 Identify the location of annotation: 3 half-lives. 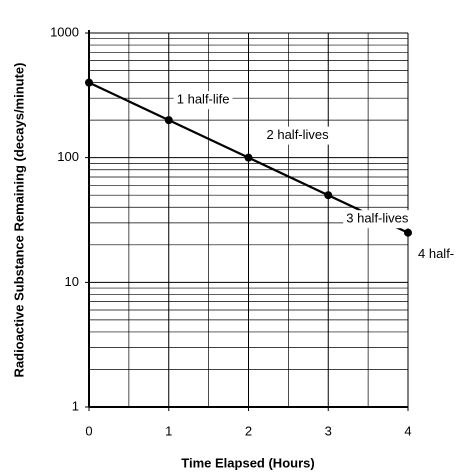
(377, 218).